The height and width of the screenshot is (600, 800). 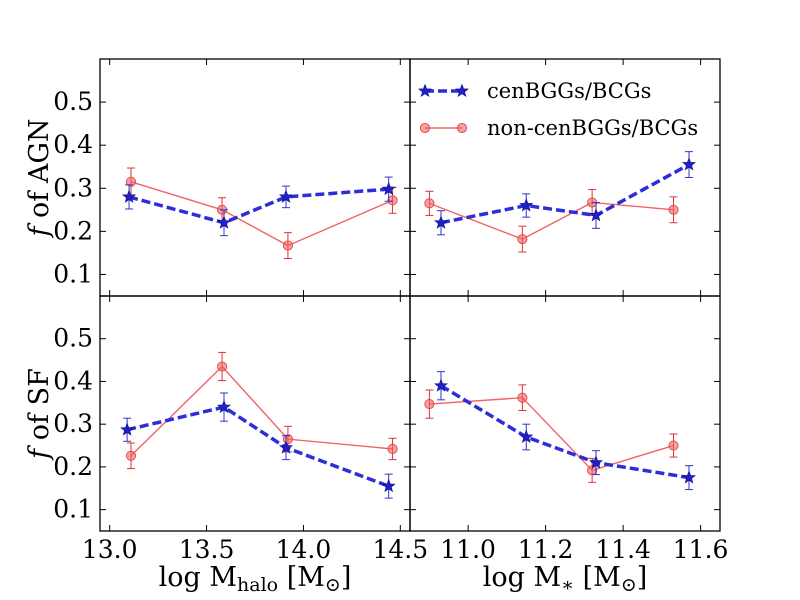 I want to click on y-axis-label-italic: f, so click(x=39, y=231).